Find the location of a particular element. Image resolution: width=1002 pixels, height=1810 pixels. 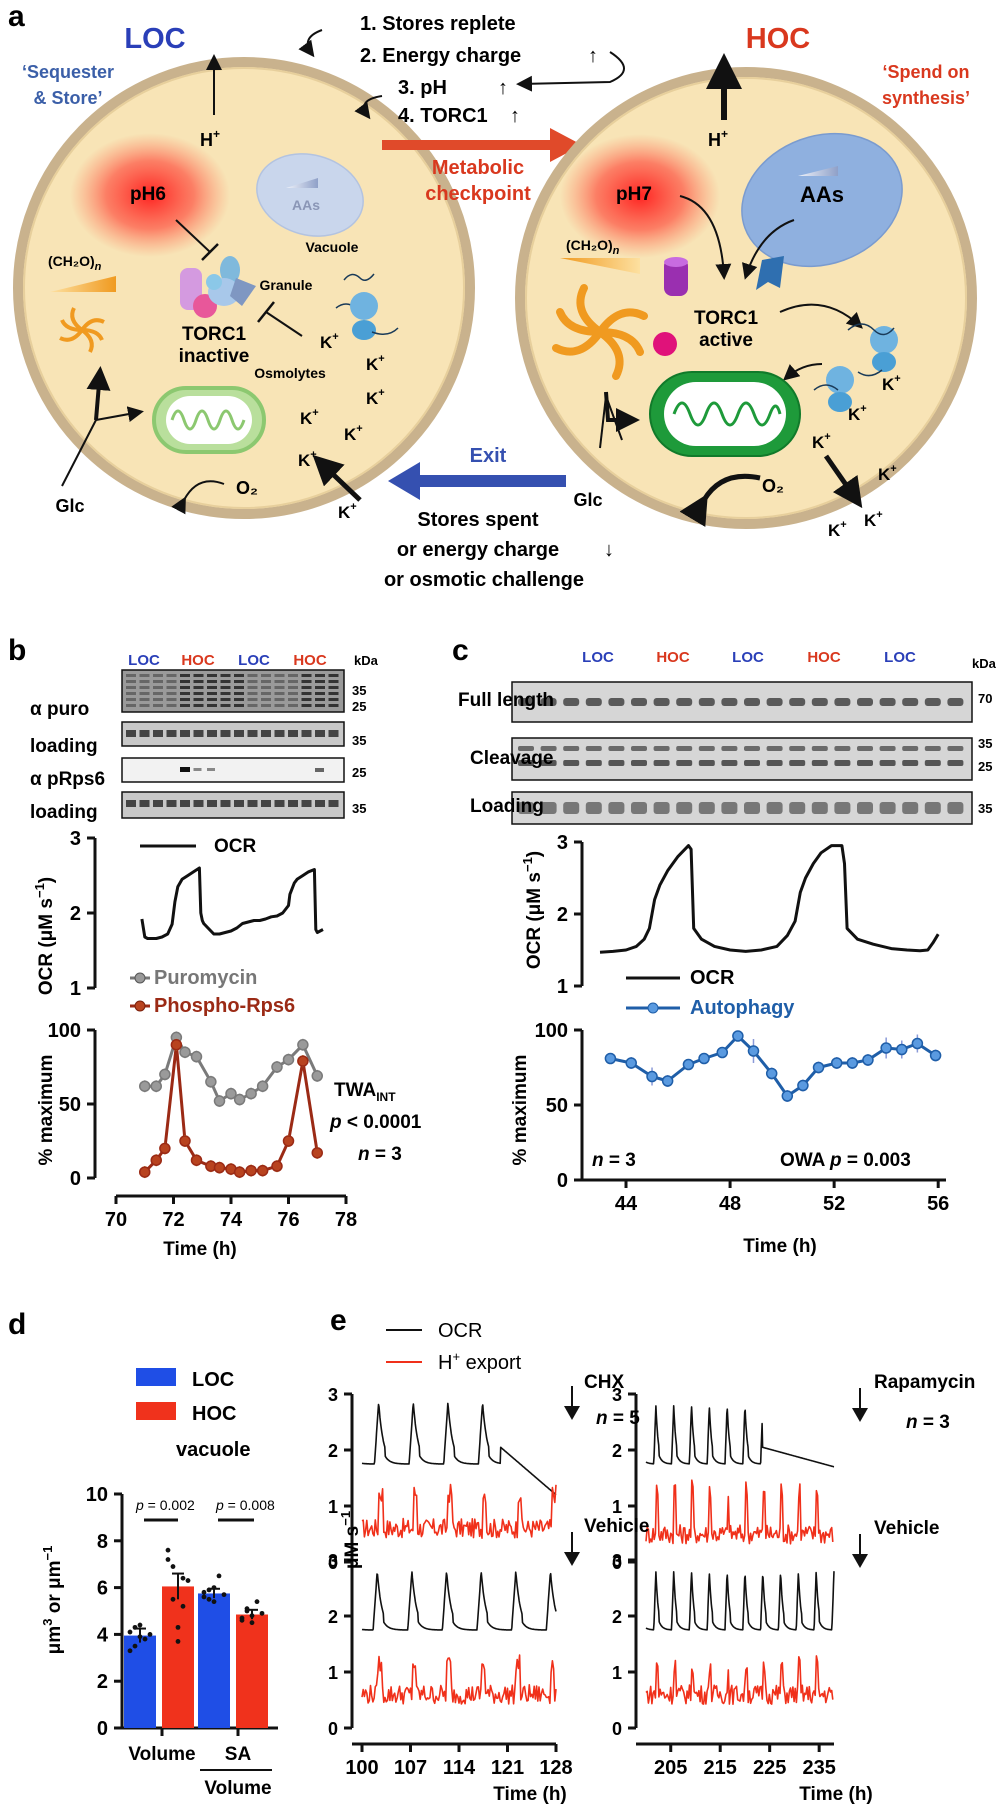

e-n-2: n = 3 is located at coordinates (928, 1422).